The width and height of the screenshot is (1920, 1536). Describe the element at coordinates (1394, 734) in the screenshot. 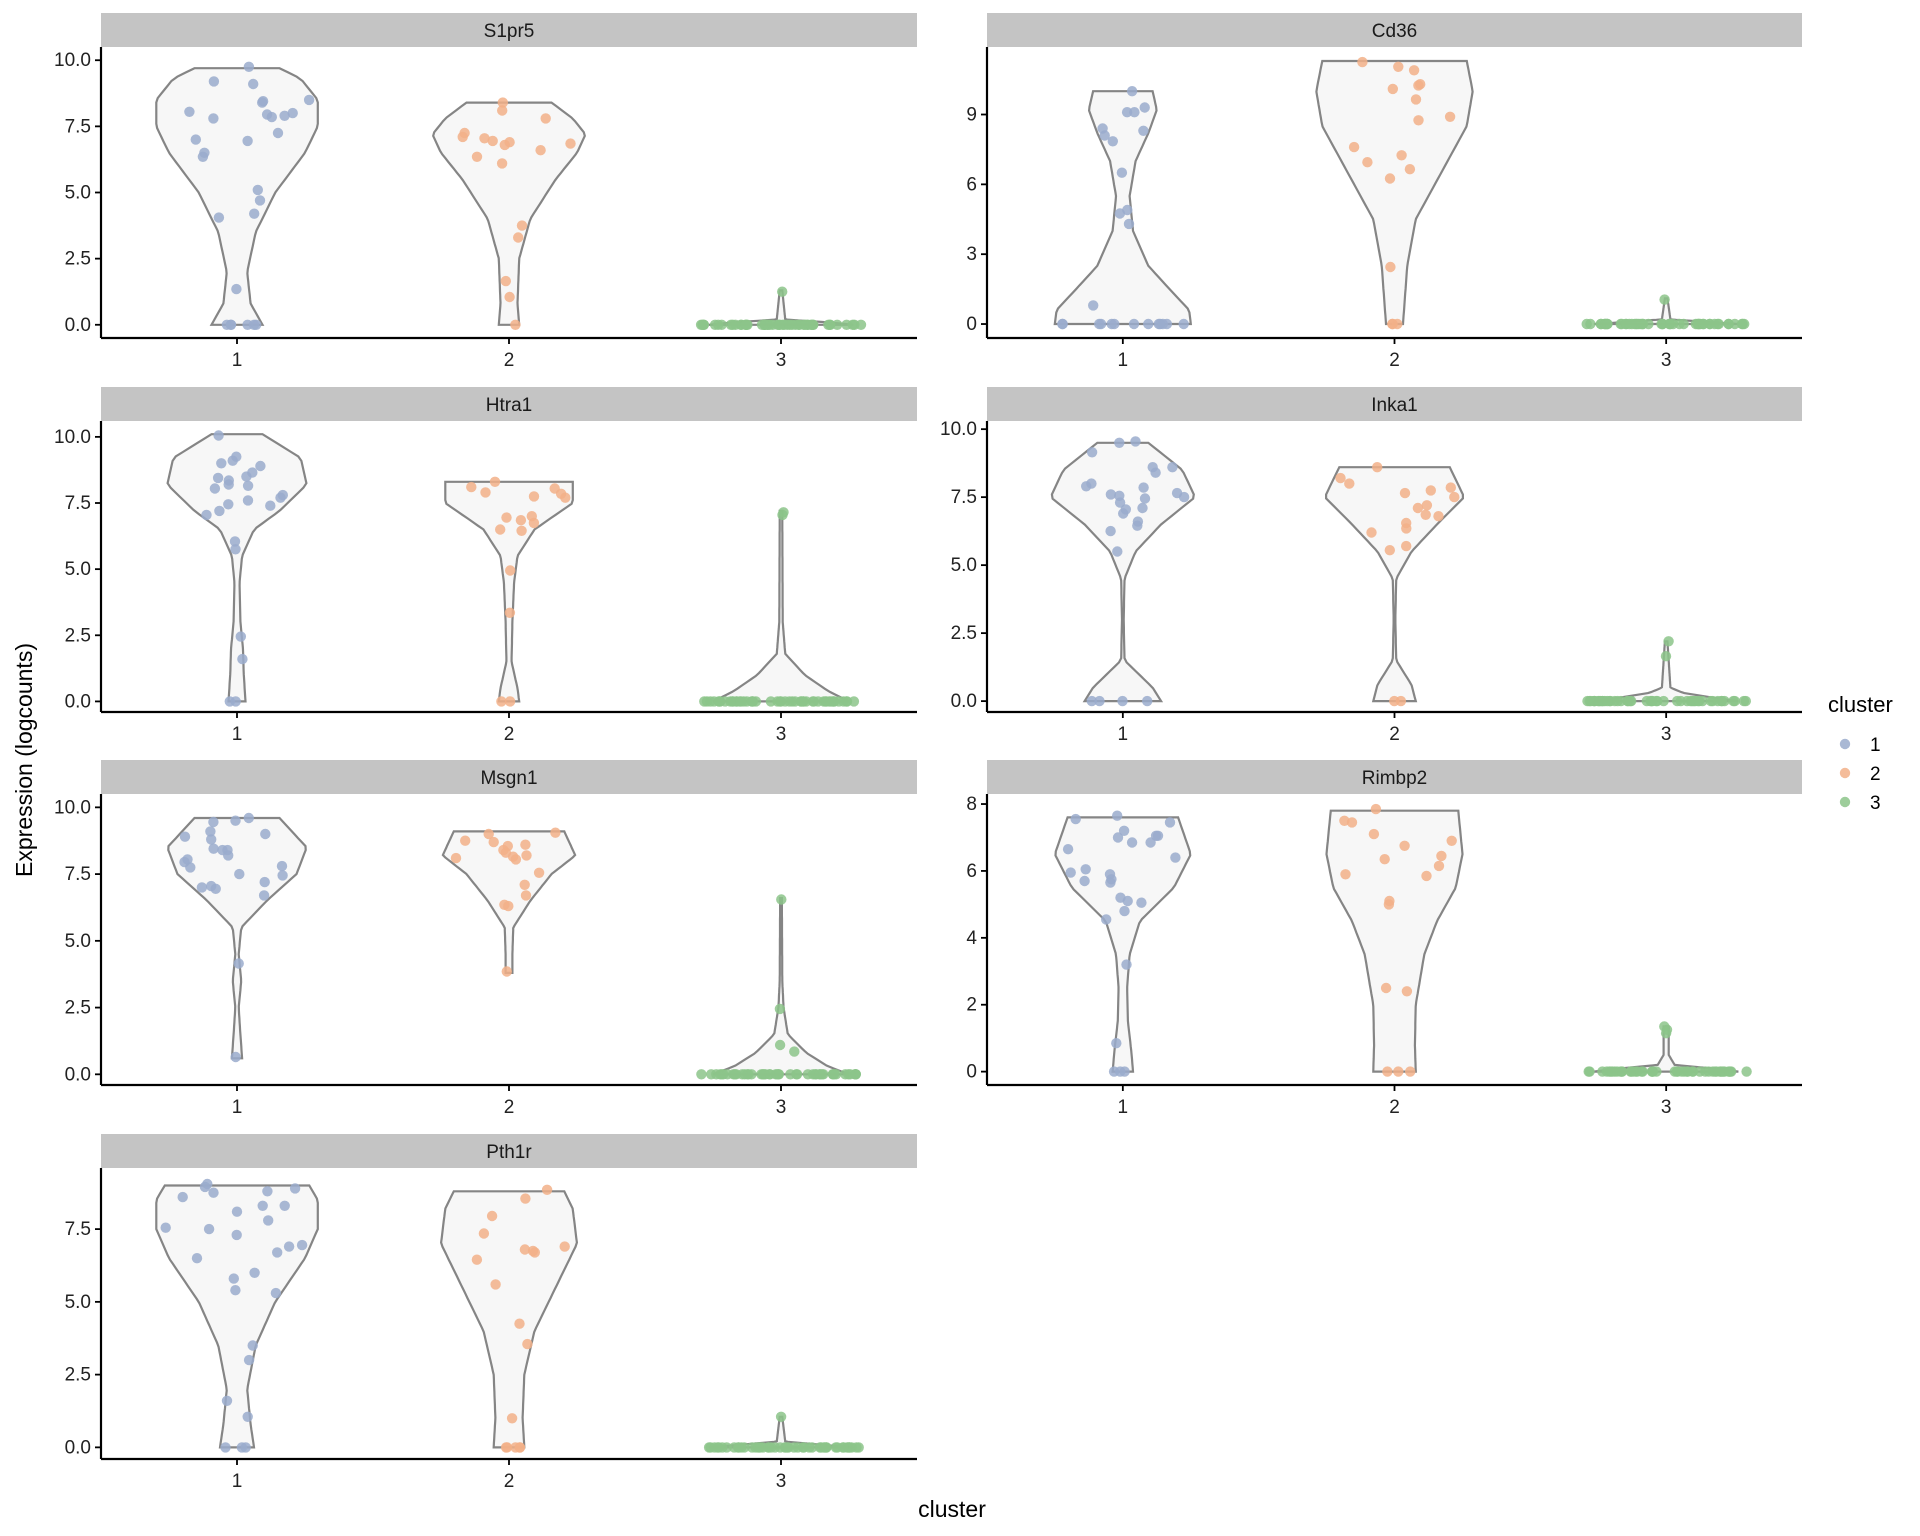

I see `x-tick-label: 2` at that location.